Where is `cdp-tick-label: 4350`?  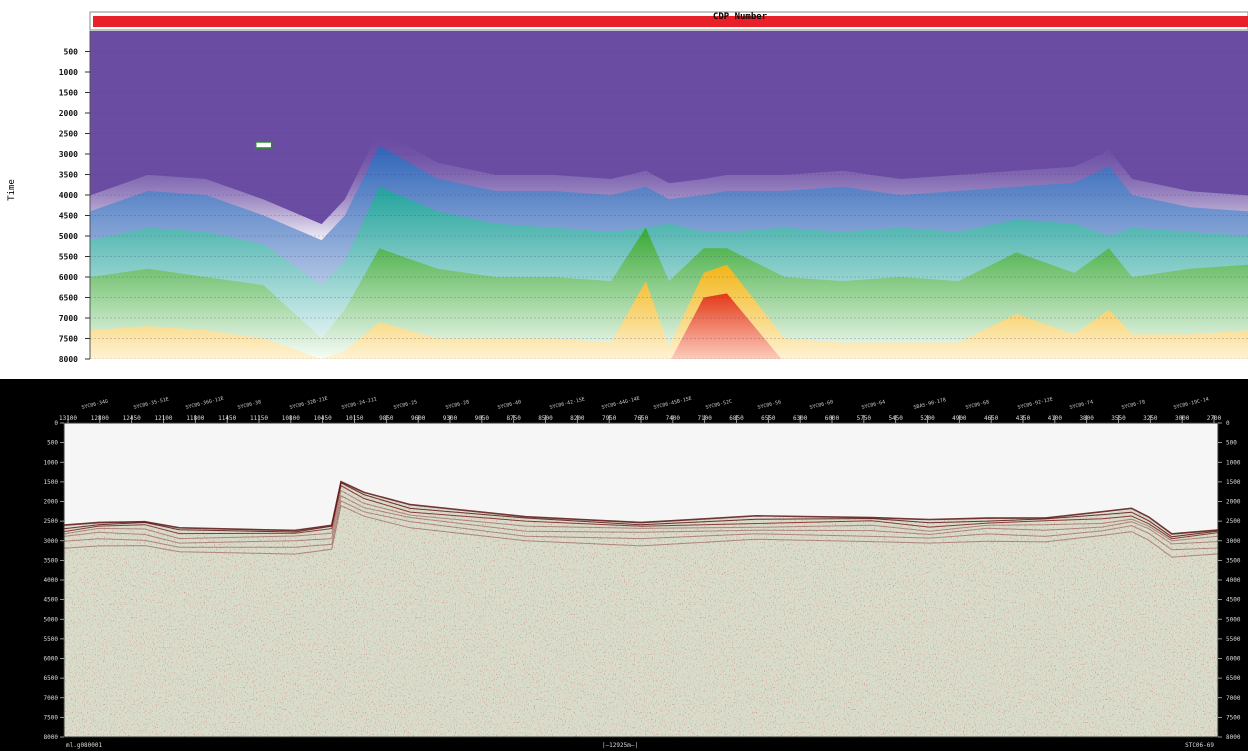
cdp-tick-label: 4350 is located at coordinates (1023, 418).